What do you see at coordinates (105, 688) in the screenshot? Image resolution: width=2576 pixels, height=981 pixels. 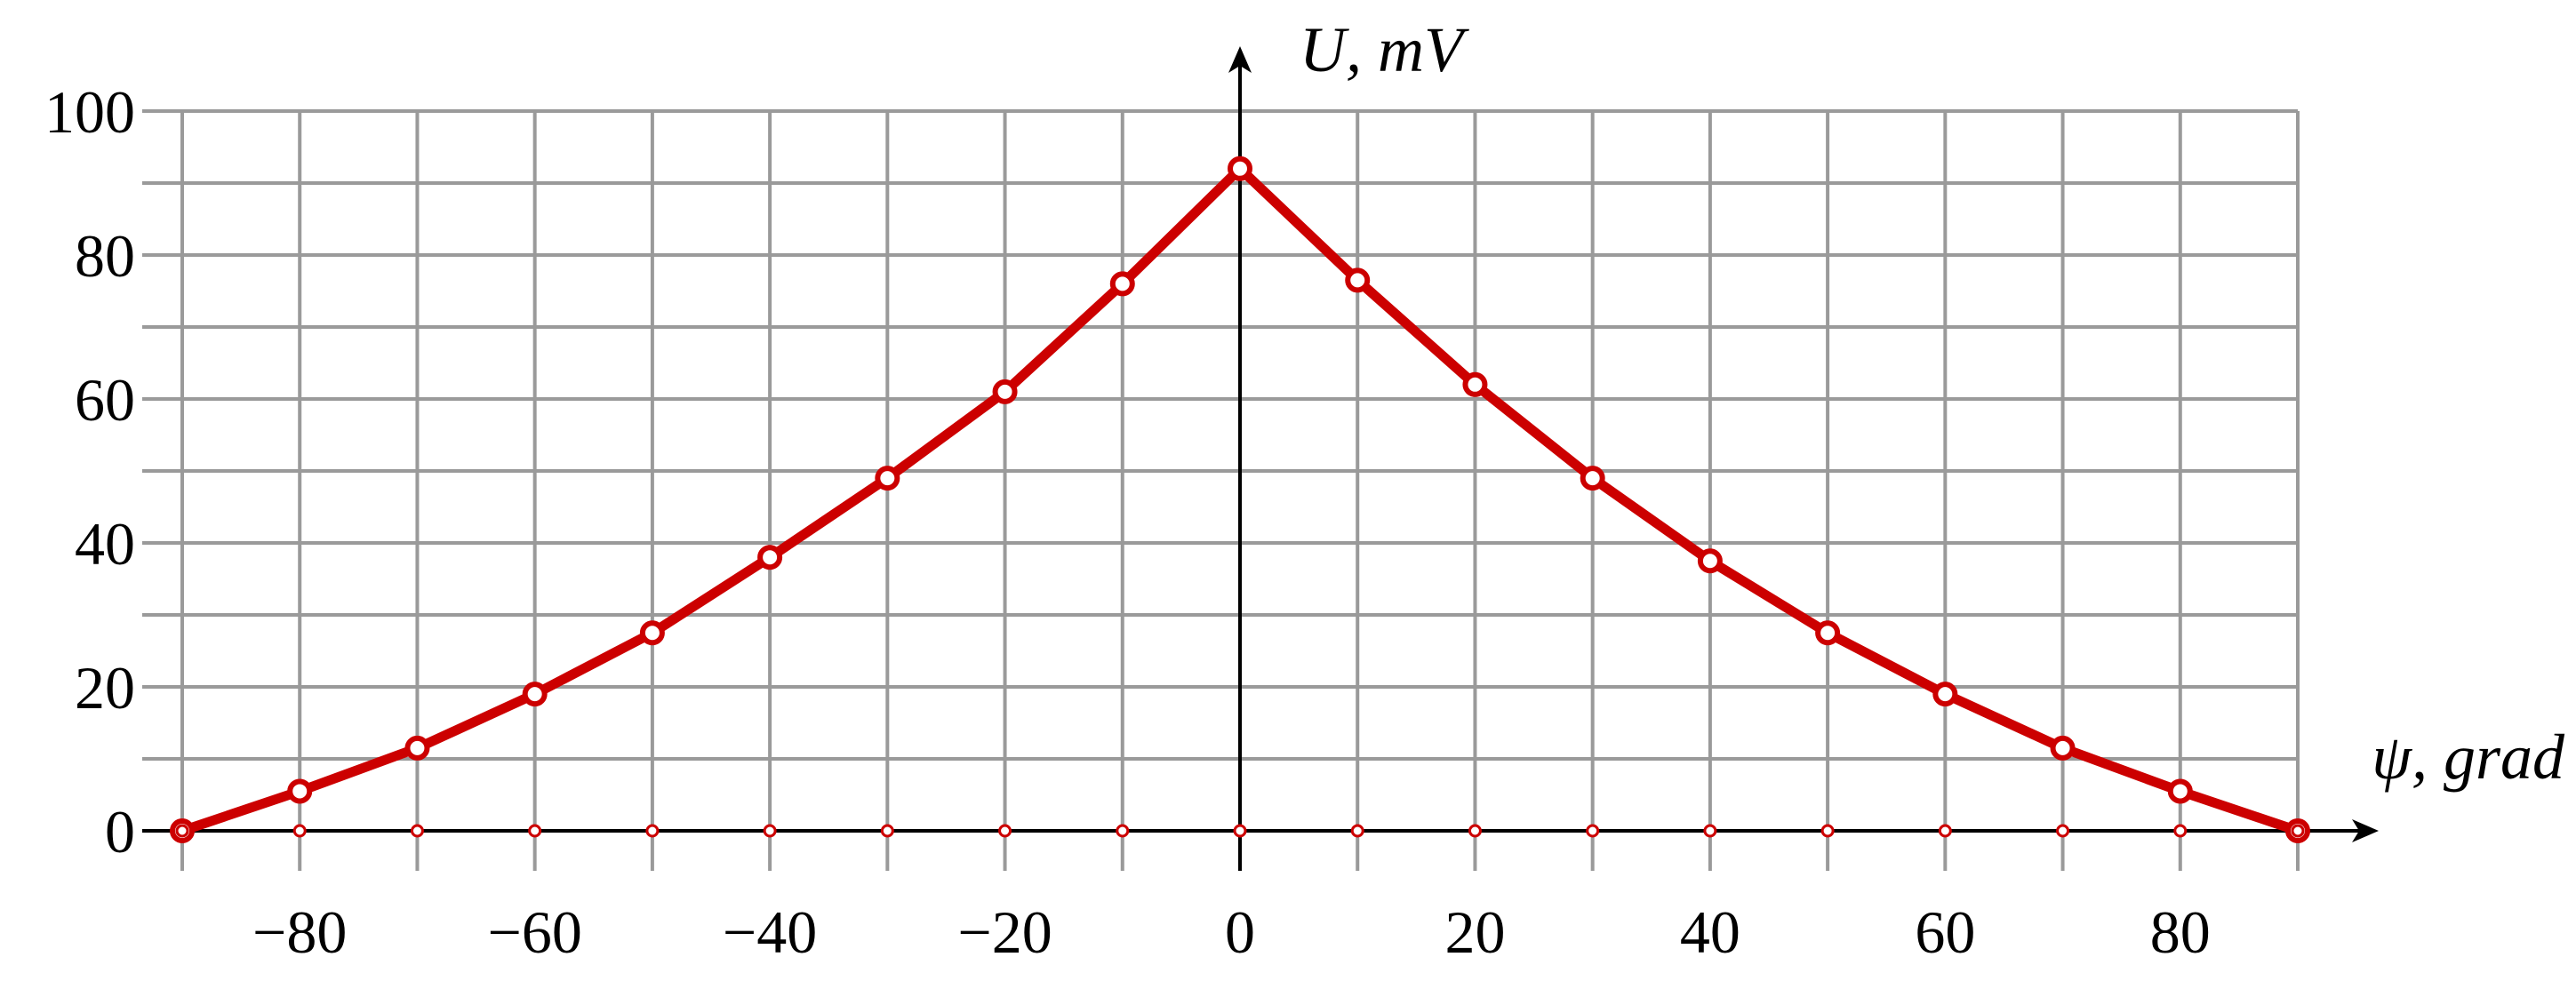 I see `y-tick-label: 20` at bounding box center [105, 688].